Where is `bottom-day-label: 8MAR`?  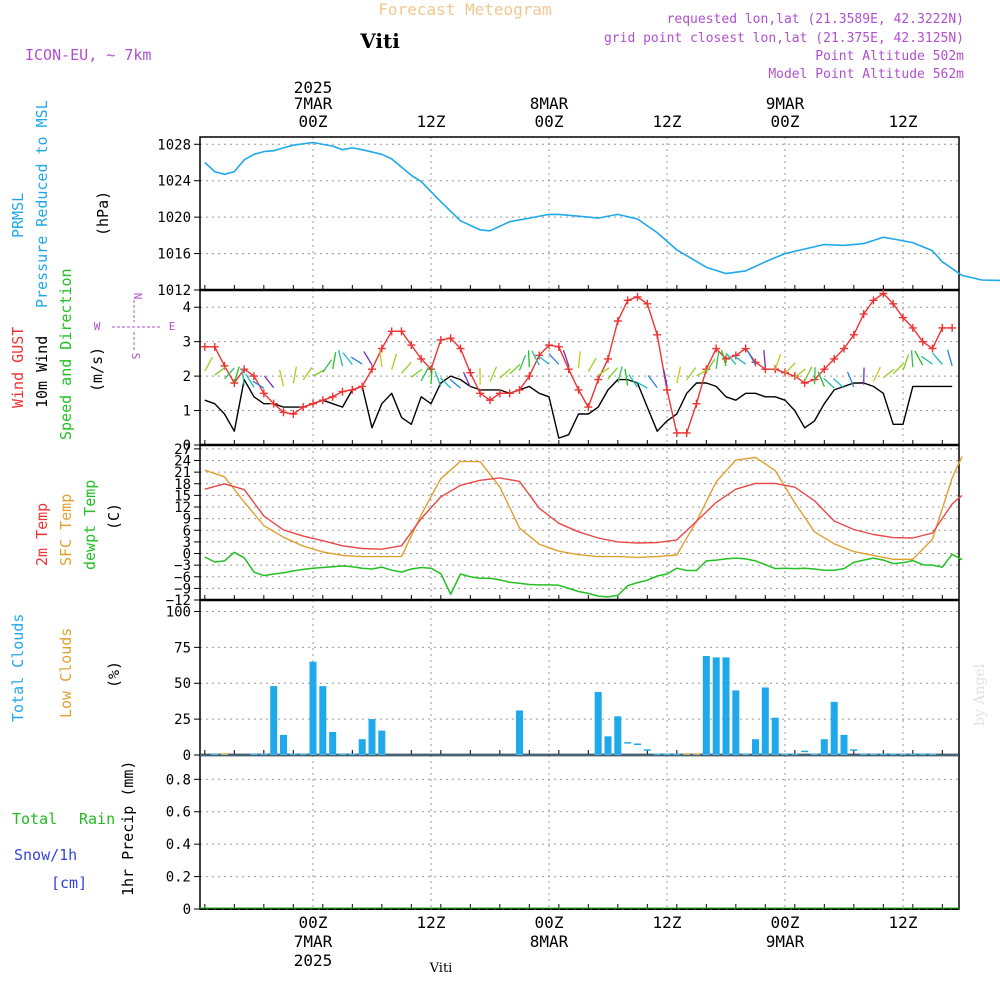 bottom-day-label: 8MAR is located at coordinates (549, 941).